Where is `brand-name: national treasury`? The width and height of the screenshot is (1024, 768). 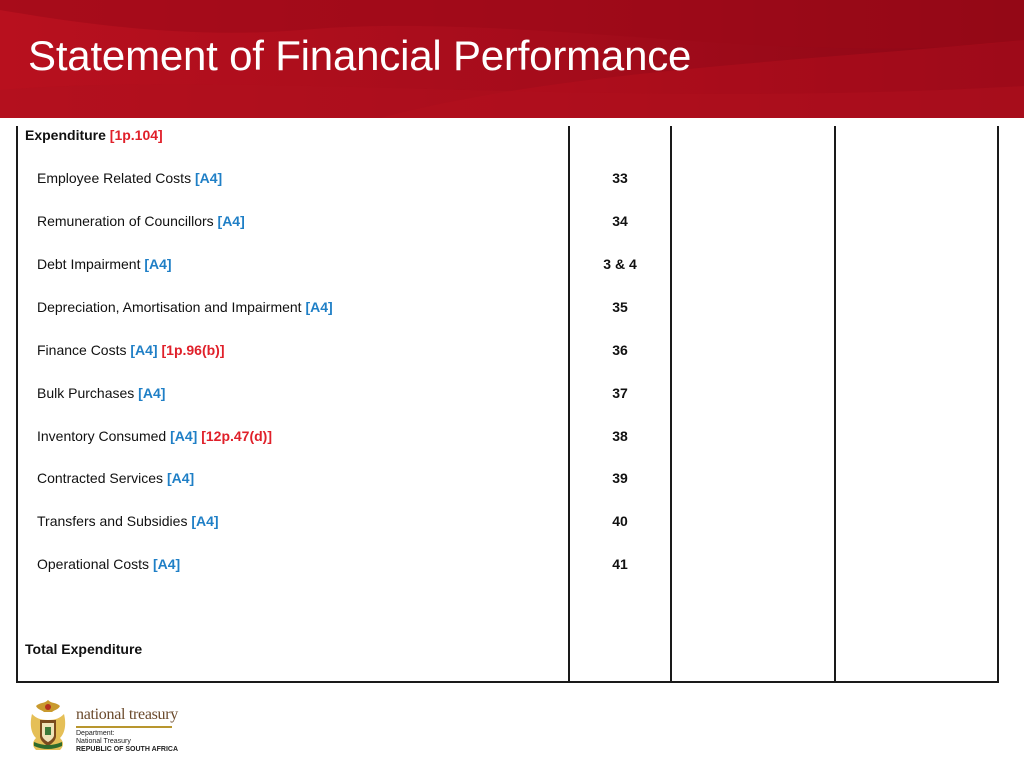 brand-name: national treasury is located at coordinates (127, 714).